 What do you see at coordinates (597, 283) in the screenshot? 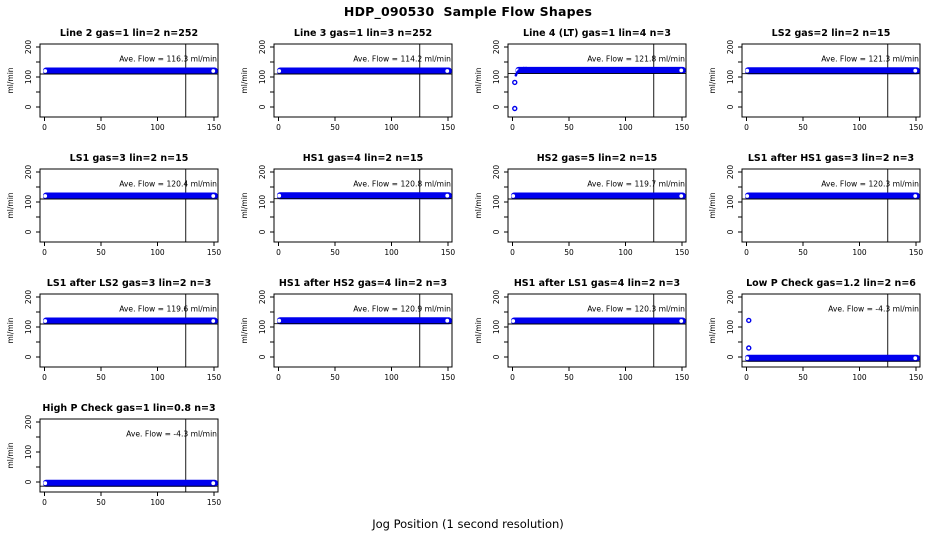
I see `subplot-title: HS1 after LS1 gas=4 lin=2 n=3` at bounding box center [597, 283].